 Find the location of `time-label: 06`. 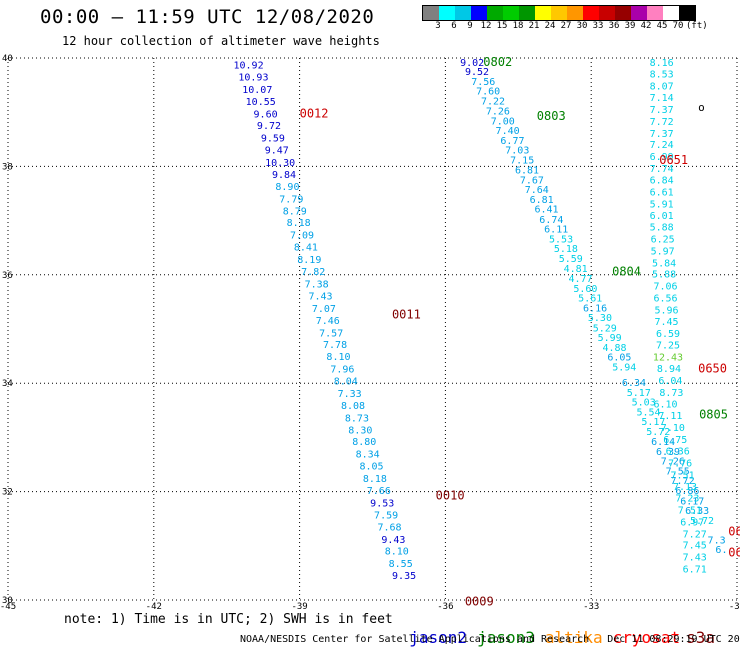

time-label: 06 is located at coordinates (734, 532).